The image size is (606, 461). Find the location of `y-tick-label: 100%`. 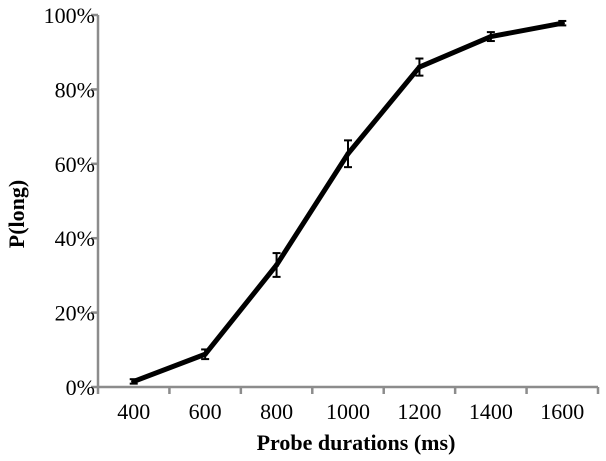

y-tick-label: 100% is located at coordinates (69, 15).